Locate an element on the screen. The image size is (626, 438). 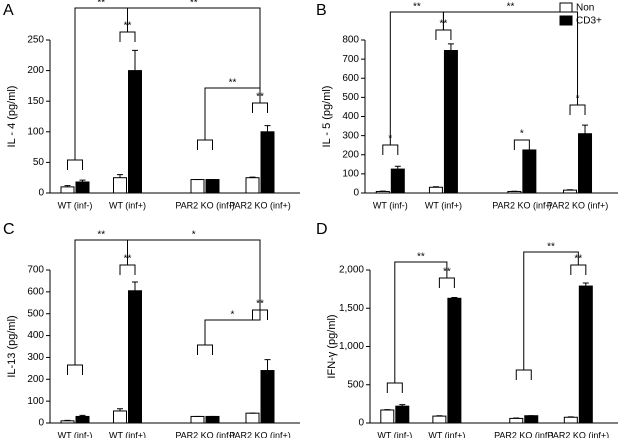
y-tick-label: 800 is located at coordinates (350, 40).